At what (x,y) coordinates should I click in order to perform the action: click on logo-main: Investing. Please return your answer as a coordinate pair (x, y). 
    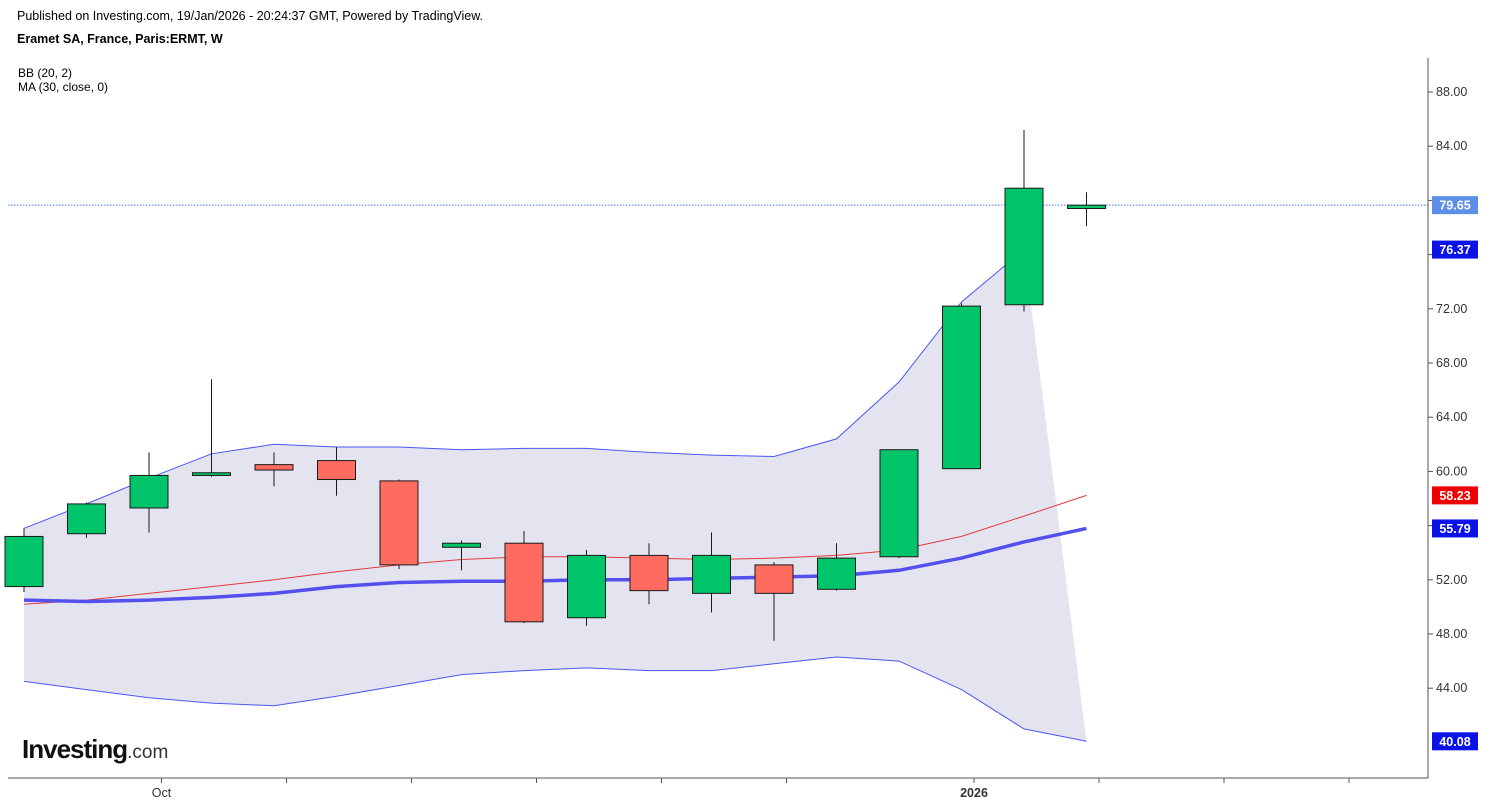
    Looking at the image, I should click on (75, 749).